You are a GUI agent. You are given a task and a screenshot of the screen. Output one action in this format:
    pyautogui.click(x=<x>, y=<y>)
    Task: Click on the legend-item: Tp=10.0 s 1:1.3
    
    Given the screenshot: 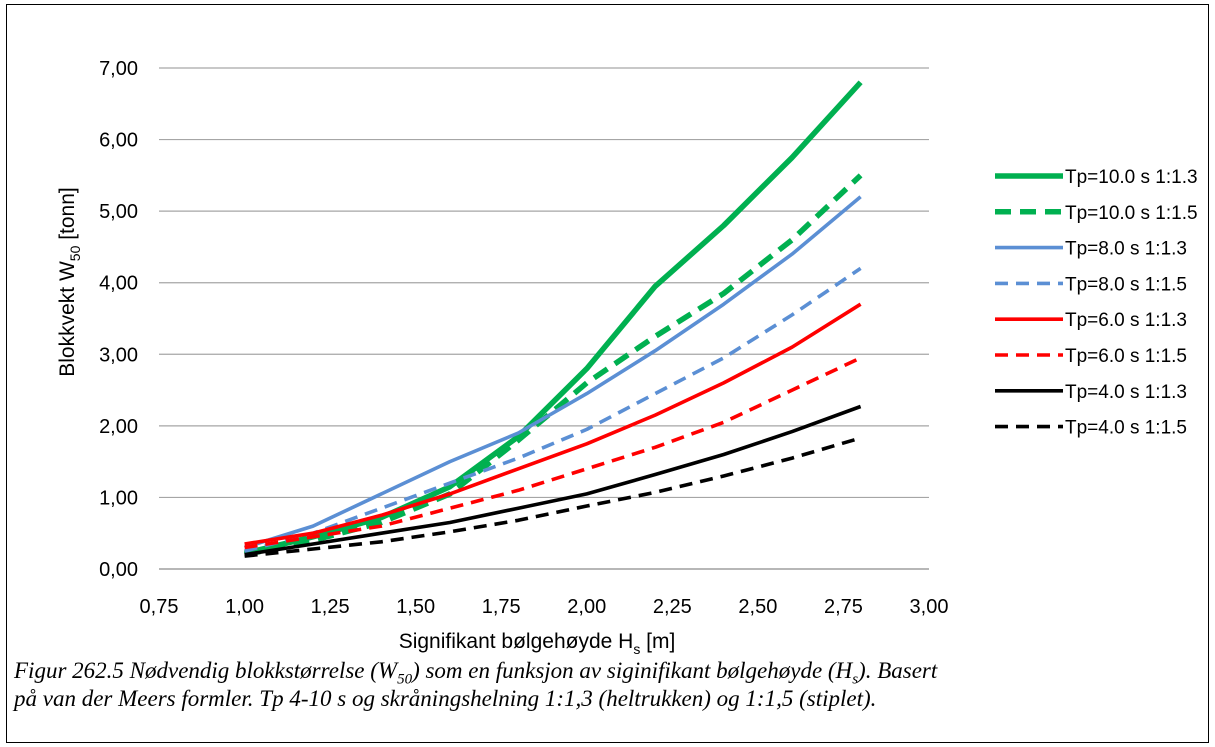 What is the action you would take?
    pyautogui.click(x=1096, y=177)
    